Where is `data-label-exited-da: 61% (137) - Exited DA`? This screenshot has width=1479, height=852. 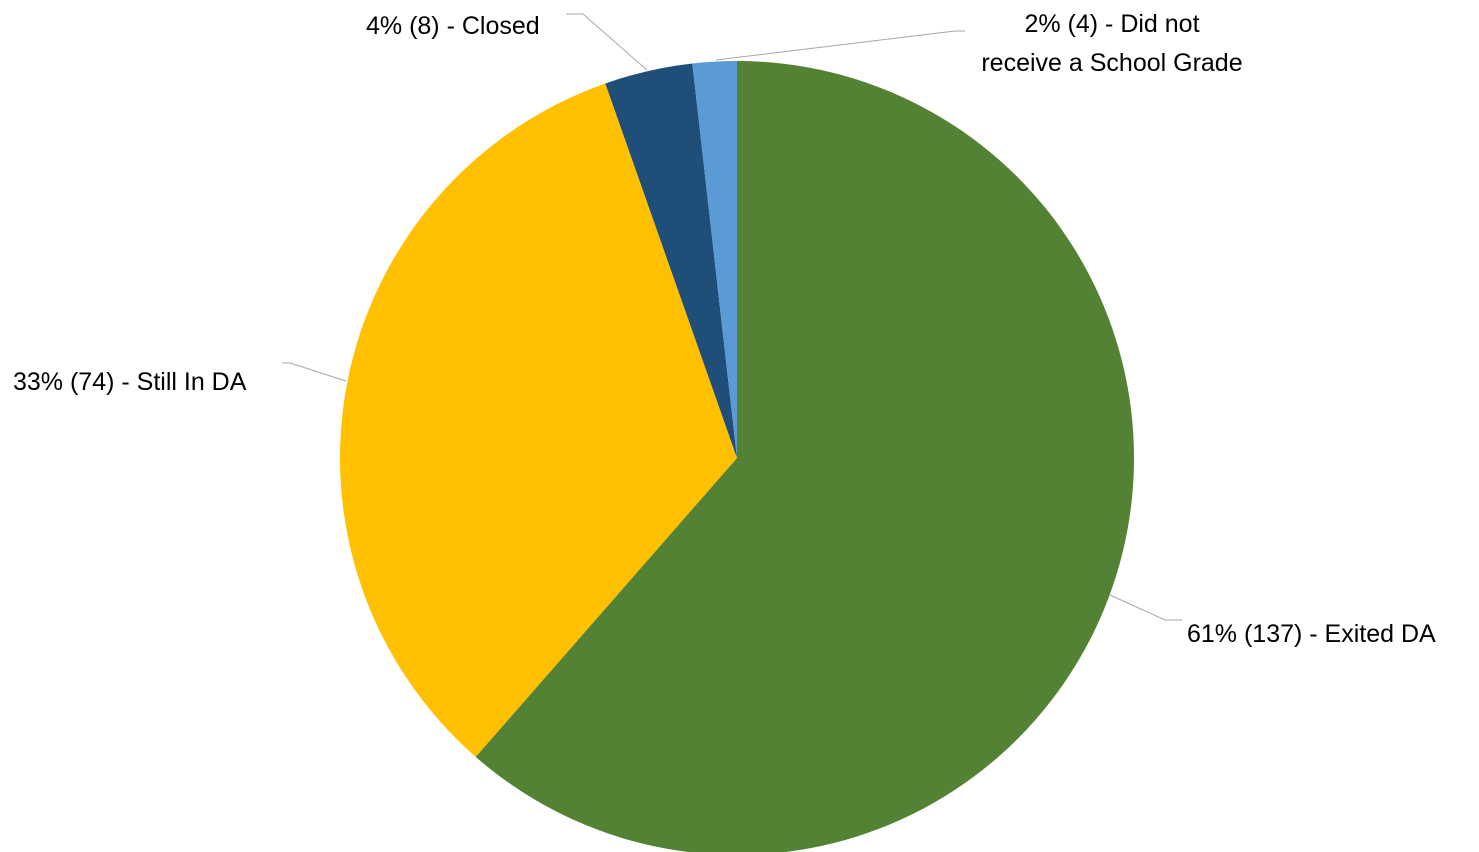 data-label-exited-da: 61% (137) - Exited DA is located at coordinates (1311, 634).